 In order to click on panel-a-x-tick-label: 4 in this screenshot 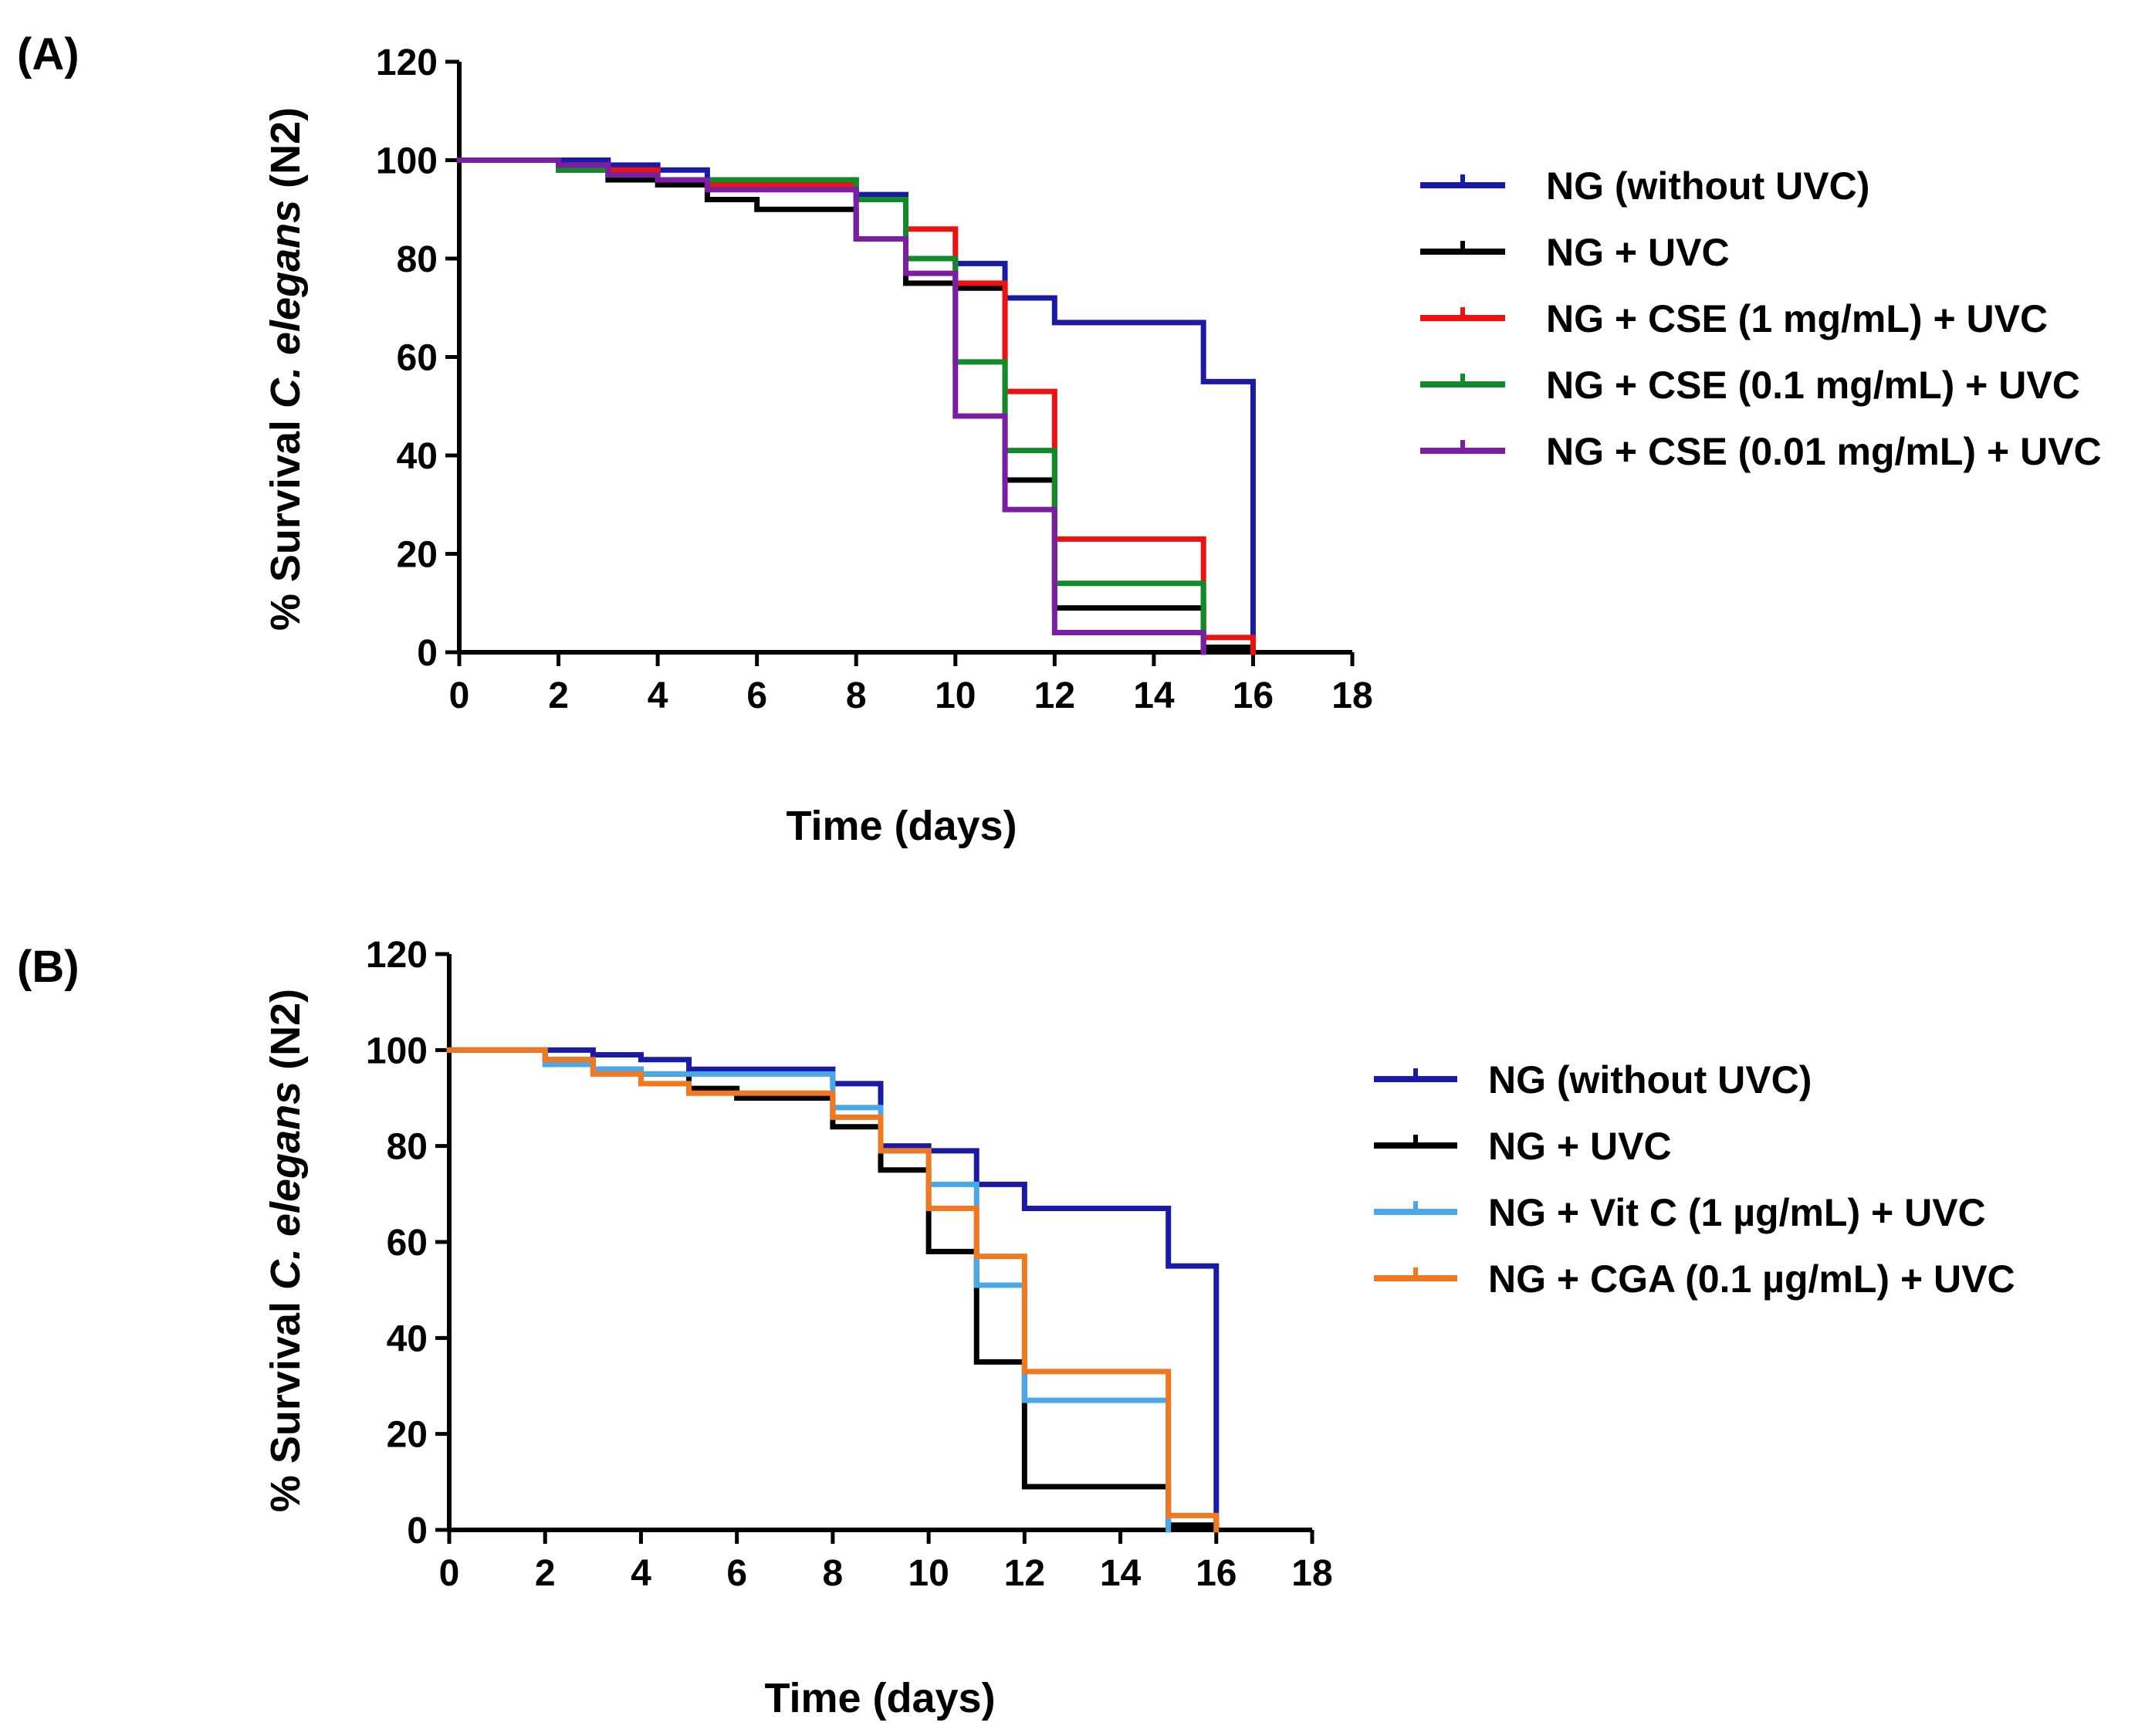, I will do `click(658, 696)`.